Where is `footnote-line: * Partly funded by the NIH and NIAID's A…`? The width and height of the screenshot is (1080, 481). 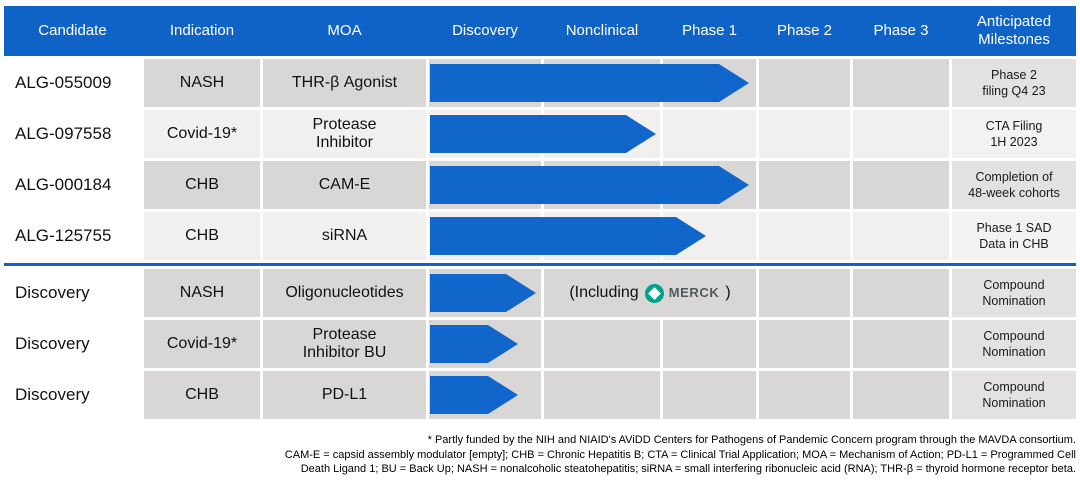 footnote-line: * Partly funded by the NIH and NIAID's A… is located at coordinates (751, 440).